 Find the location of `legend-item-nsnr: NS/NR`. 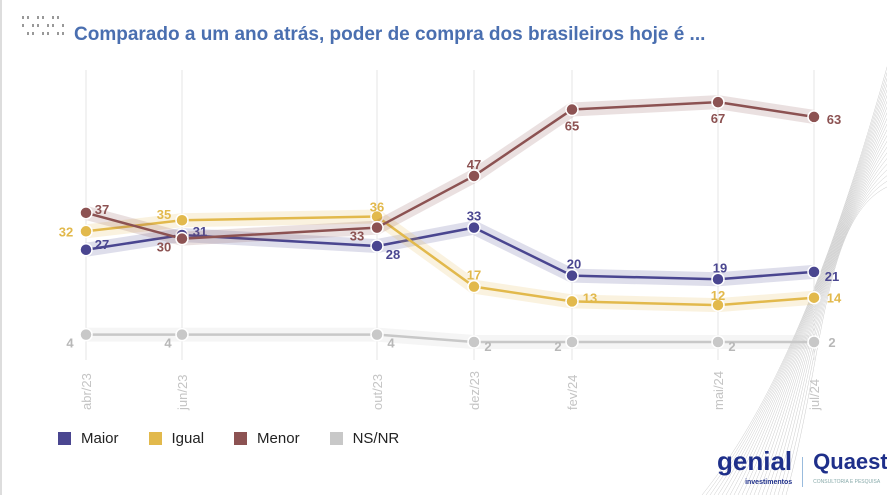

legend-item-nsnr: NS/NR is located at coordinates (364, 438).